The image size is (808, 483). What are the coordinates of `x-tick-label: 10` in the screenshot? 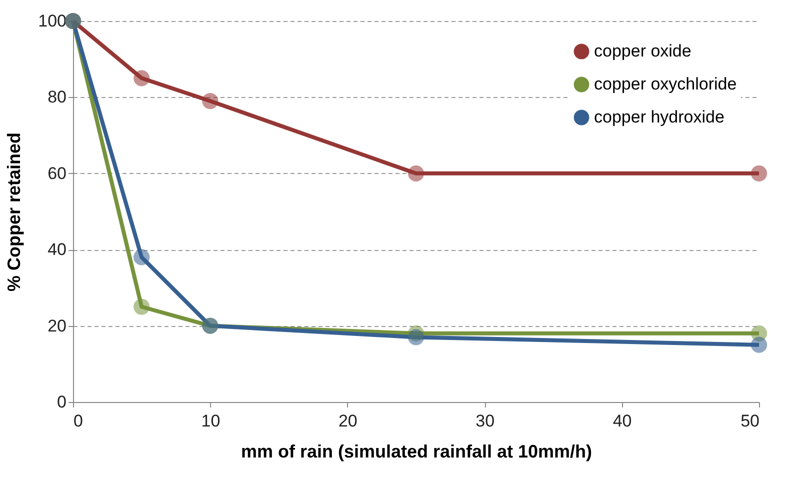 It's located at (210, 421).